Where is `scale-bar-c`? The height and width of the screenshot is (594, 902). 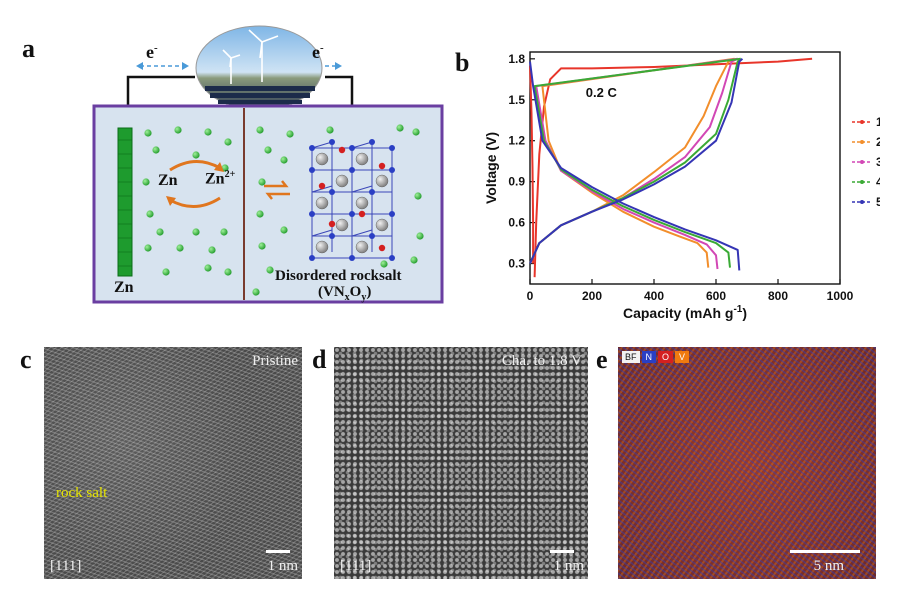 scale-bar-c is located at coordinates (278, 551).